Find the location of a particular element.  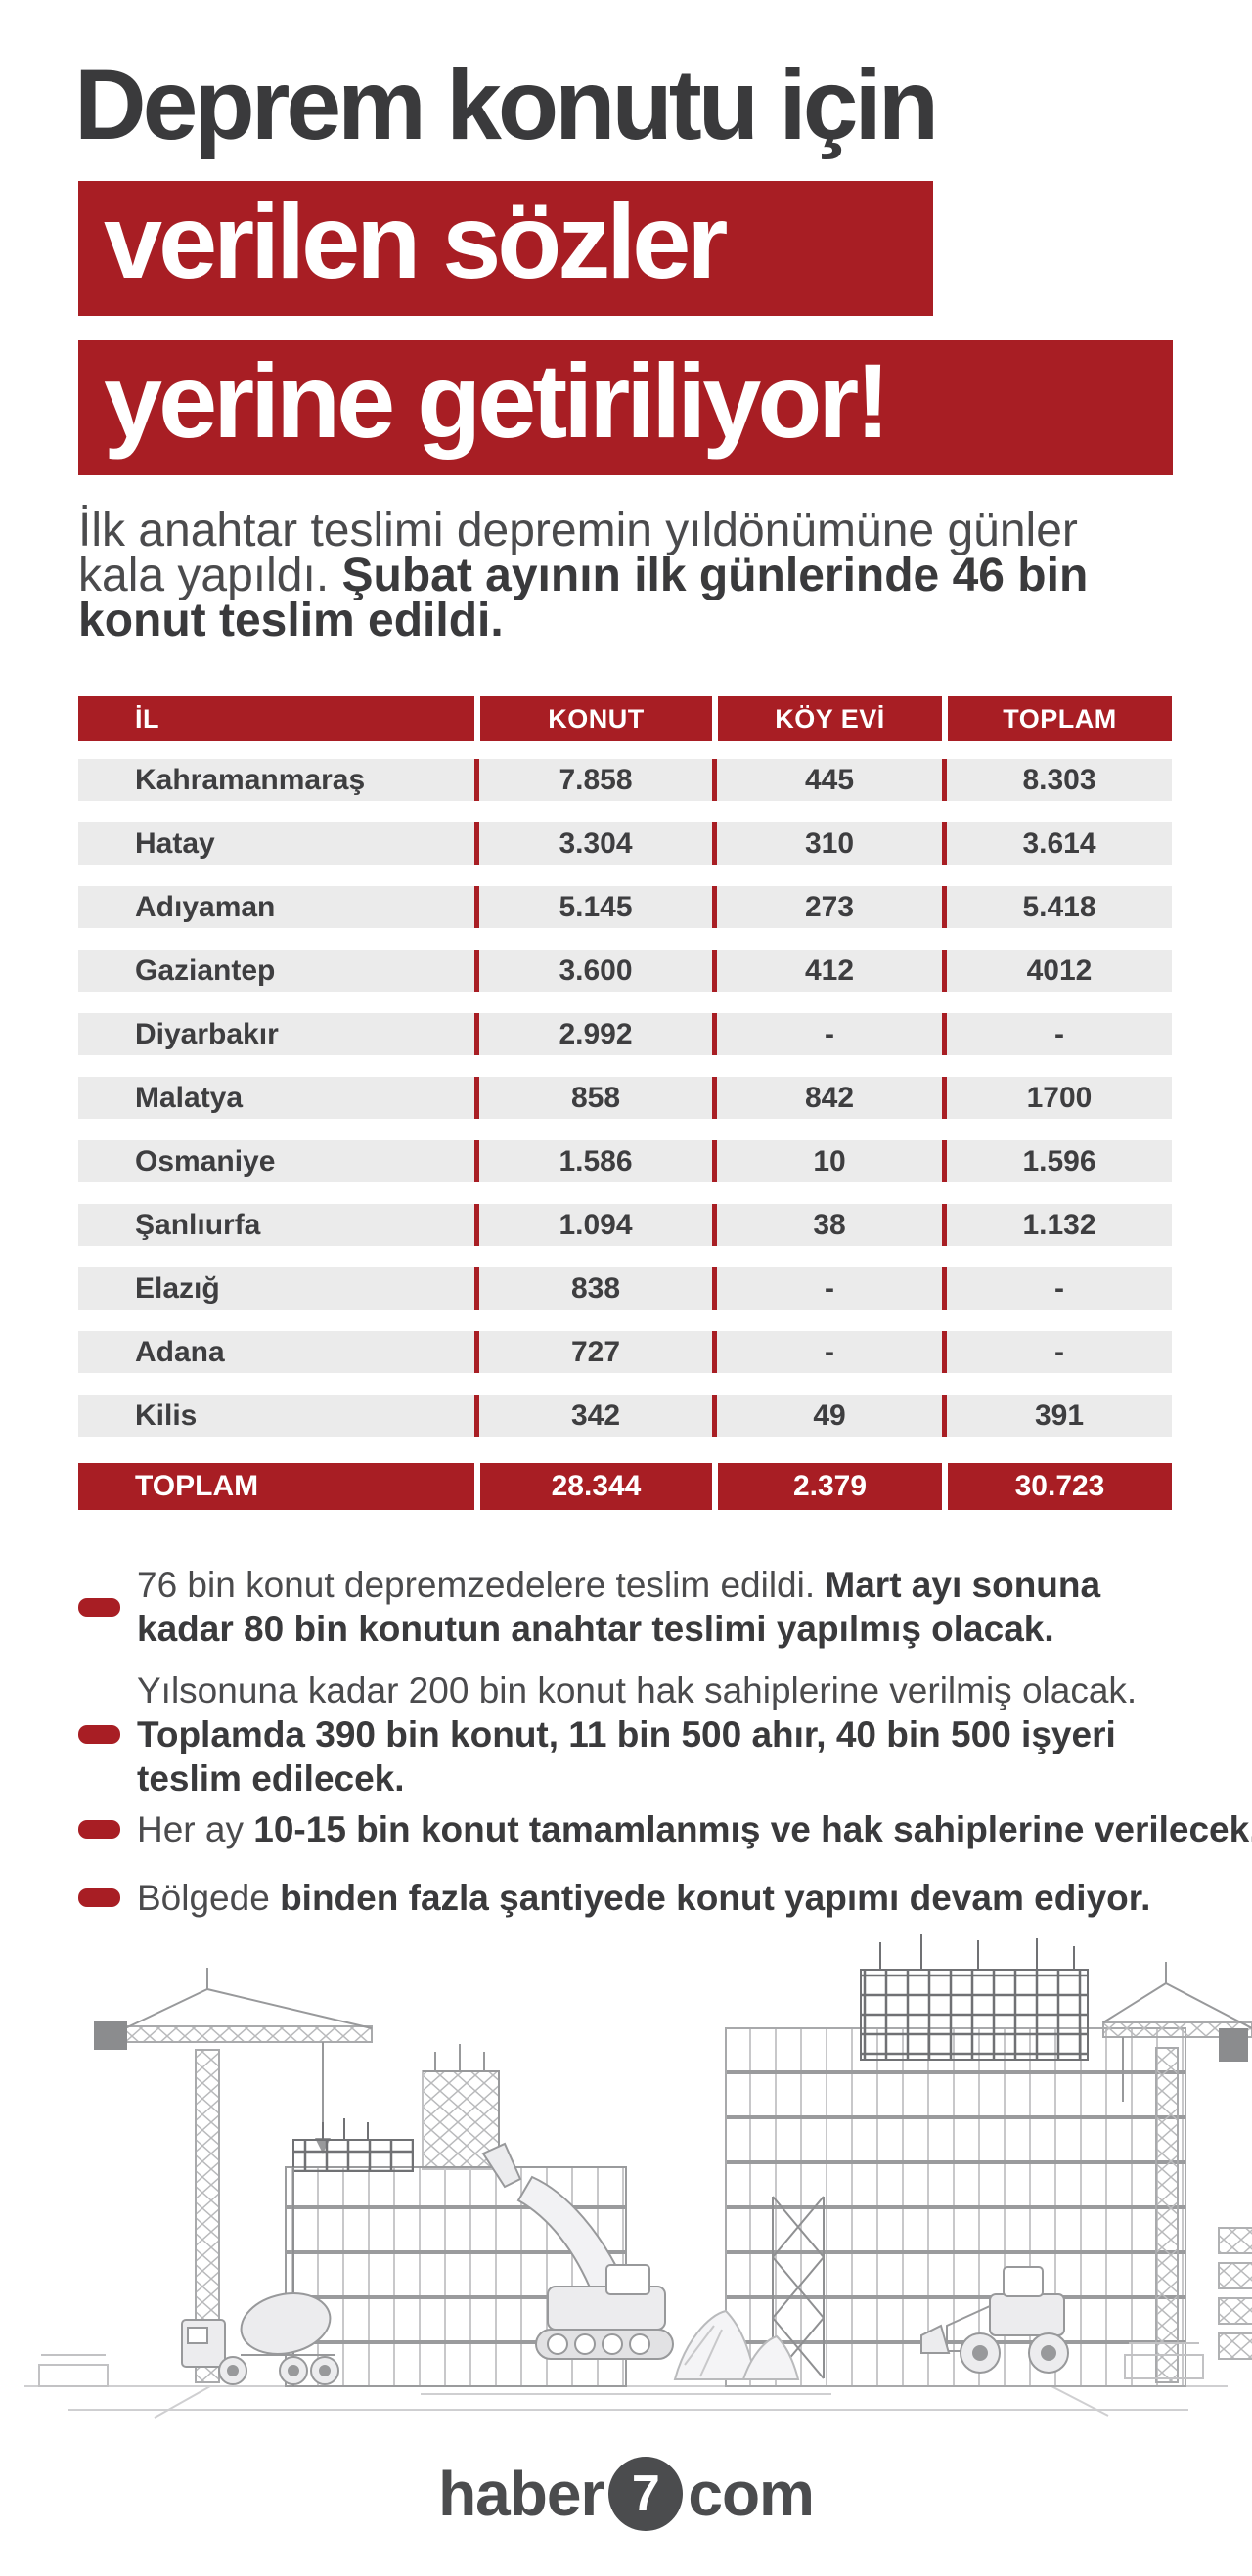

city-cell: Elazığ is located at coordinates (177, 1288).